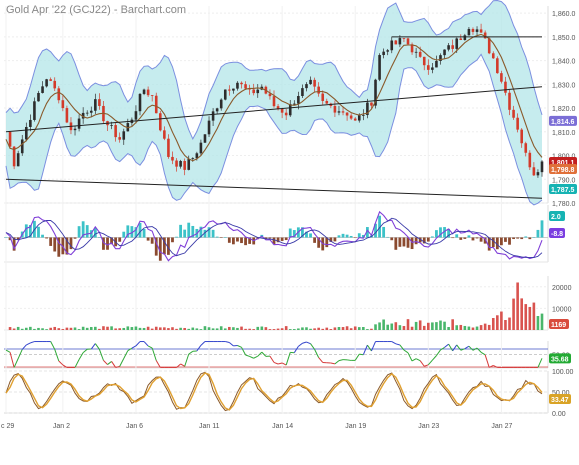 The width and height of the screenshot is (579, 465). What do you see at coordinates (61, 426) in the screenshot?
I see `x-tick-label: Jan 2` at bounding box center [61, 426].